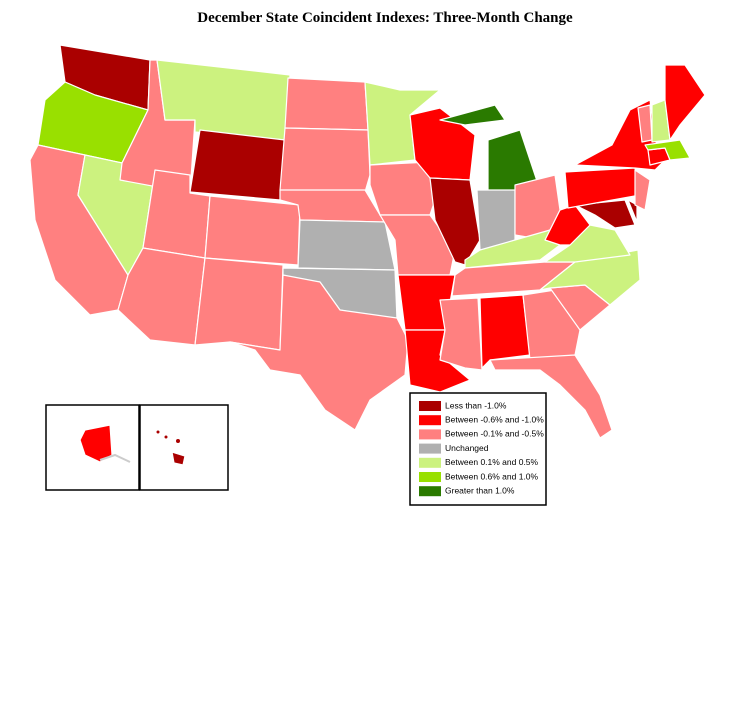 The image size is (731, 728). Describe the element at coordinates (476, 405) in the screenshot. I see `legend-label: Less than -1.0%` at that location.